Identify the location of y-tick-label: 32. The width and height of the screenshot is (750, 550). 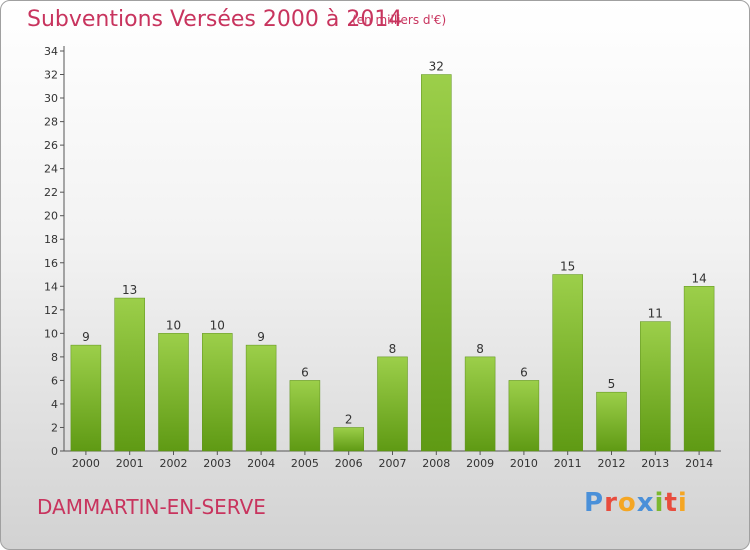
(51, 75).